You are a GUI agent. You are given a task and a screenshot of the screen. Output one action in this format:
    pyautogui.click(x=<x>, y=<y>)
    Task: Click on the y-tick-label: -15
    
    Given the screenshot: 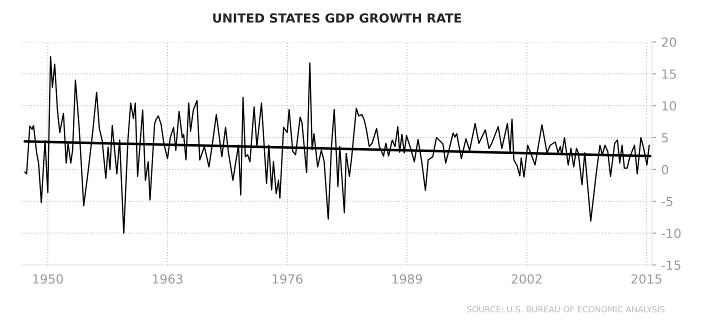 What is the action you would take?
    pyautogui.click(x=671, y=265)
    